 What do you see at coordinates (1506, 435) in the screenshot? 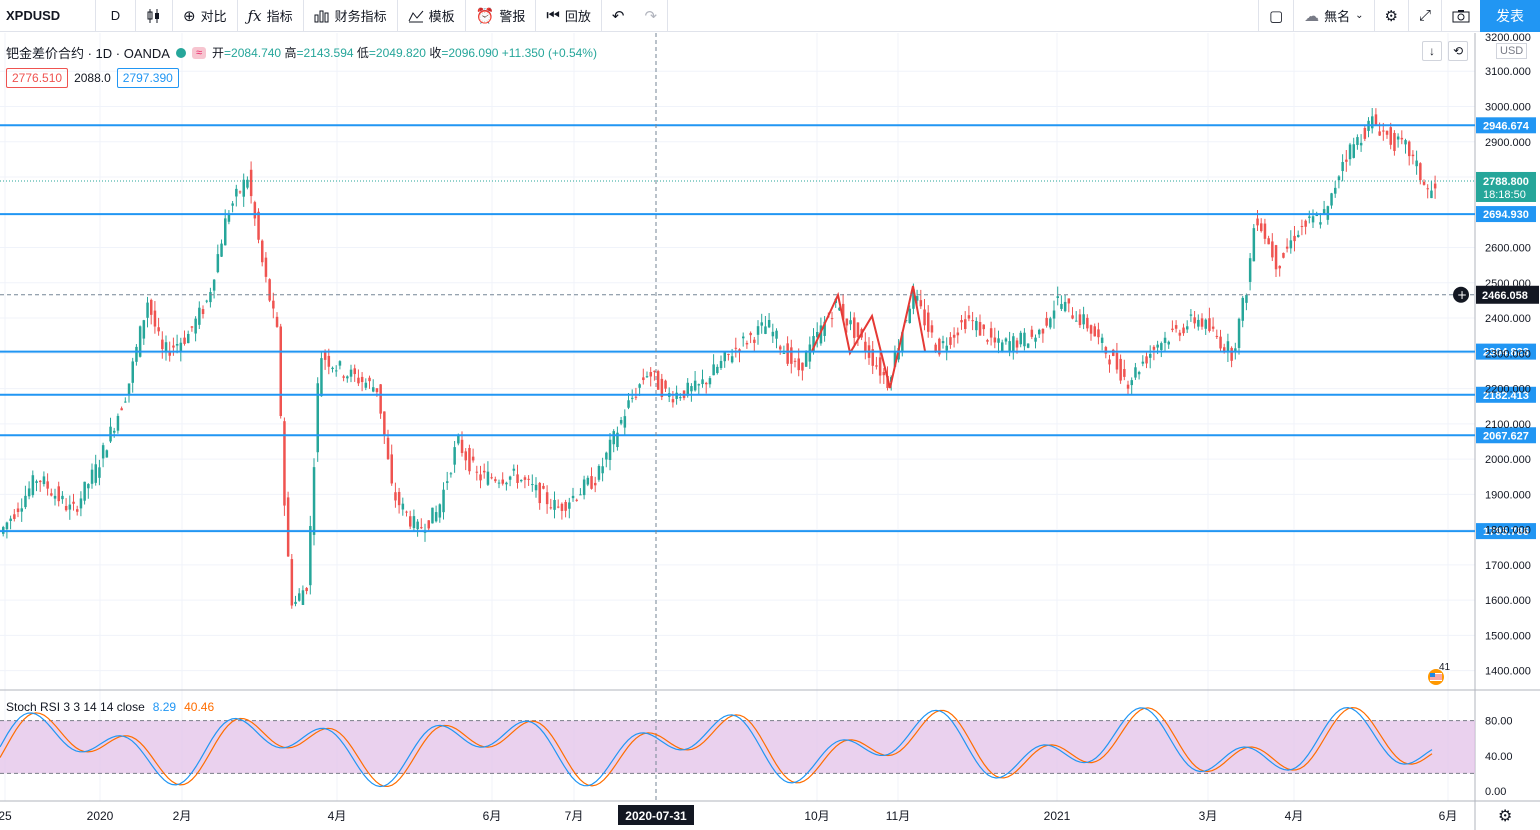
I see `level-price-tag` at bounding box center [1506, 435].